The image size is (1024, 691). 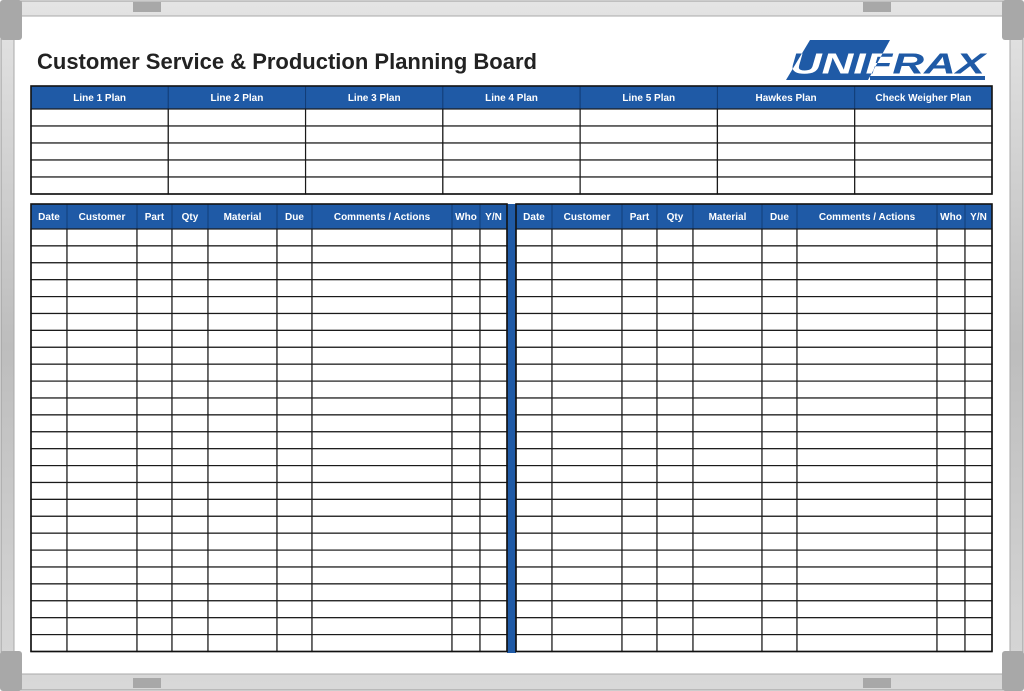 I want to click on column-header: Comments / Actions, so click(x=382, y=217).